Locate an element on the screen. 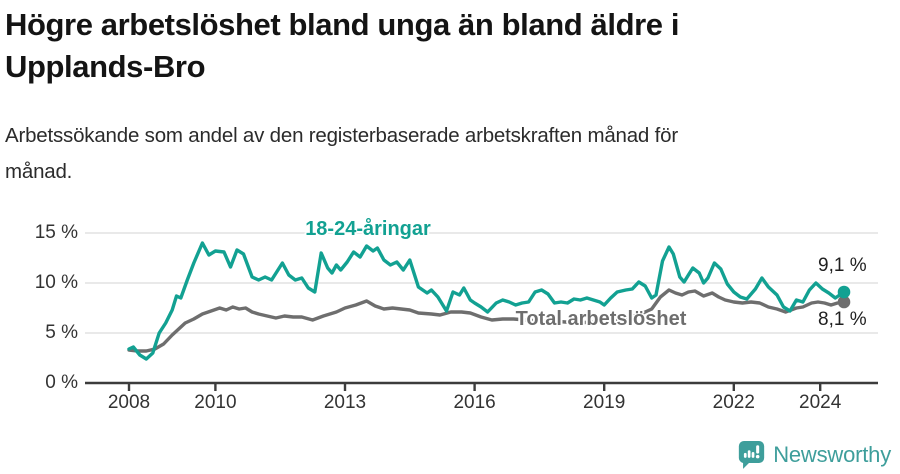  series-line-total is located at coordinates (486, 320).